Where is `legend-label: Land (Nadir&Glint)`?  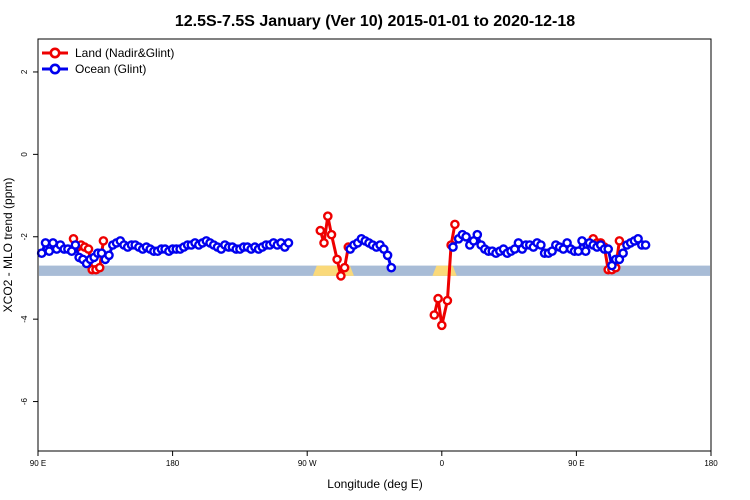
legend-label: Land (Nadir&Glint) is located at coordinates (124, 53).